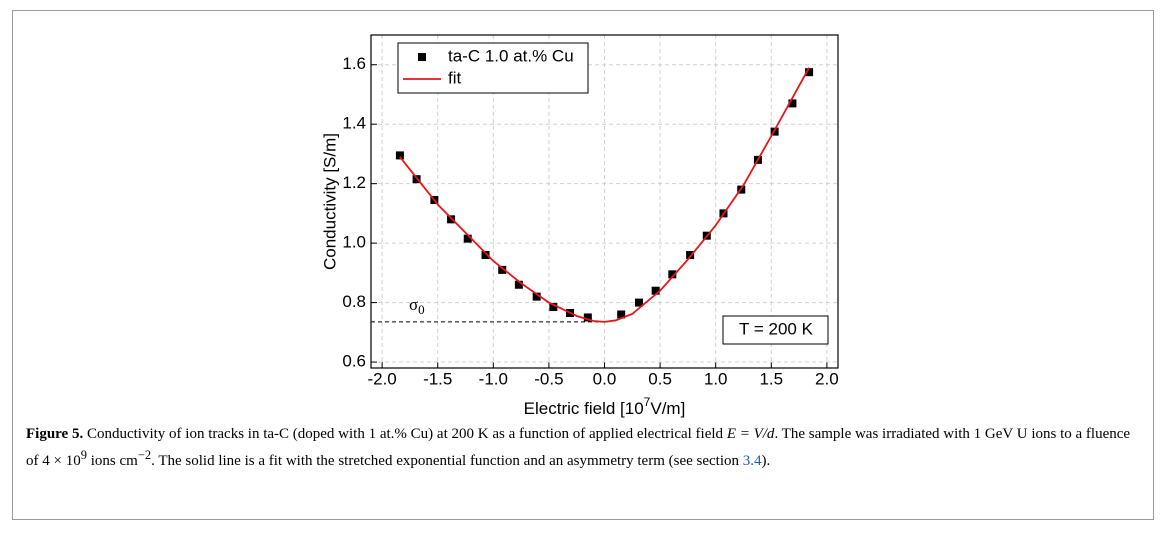 The width and height of the screenshot is (1168, 537). What do you see at coordinates (354, 361) in the screenshot?
I see `y-tick-label: 0.6` at bounding box center [354, 361].